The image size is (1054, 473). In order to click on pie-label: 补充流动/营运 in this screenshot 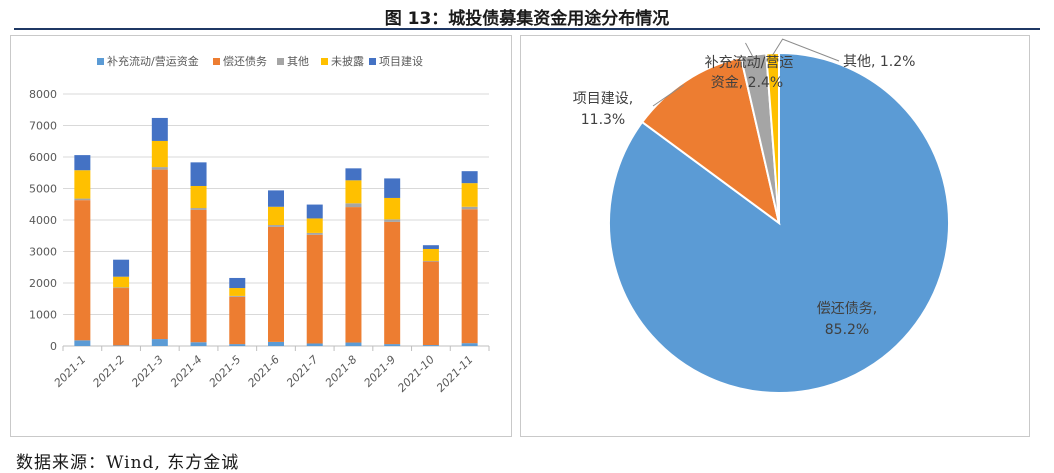, I will do `click(749, 63)`.